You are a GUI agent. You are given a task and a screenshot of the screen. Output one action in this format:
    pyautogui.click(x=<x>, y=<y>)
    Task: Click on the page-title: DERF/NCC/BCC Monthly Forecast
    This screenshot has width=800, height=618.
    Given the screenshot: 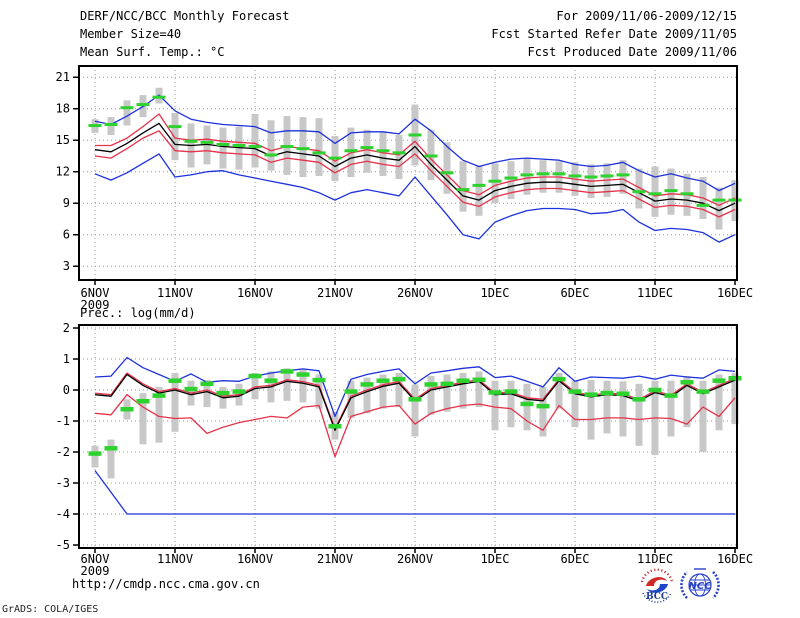 What is the action you would take?
    pyautogui.click(x=185, y=16)
    